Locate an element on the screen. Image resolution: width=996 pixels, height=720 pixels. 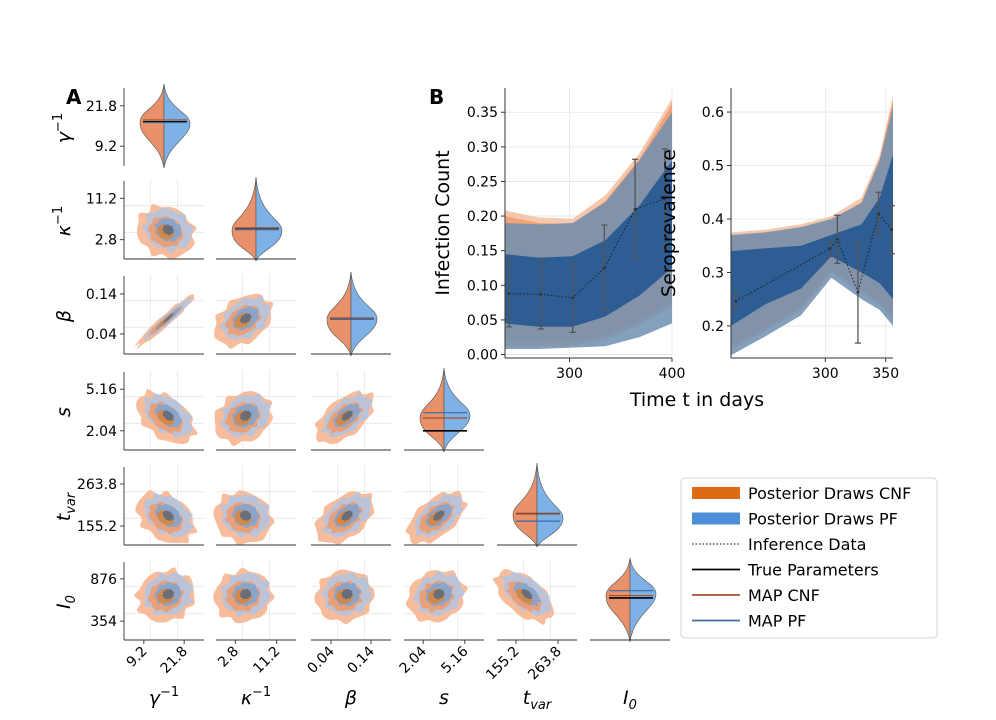
column-axis: 2.8 11.2 κ−1 is located at coordinates (249, 674).